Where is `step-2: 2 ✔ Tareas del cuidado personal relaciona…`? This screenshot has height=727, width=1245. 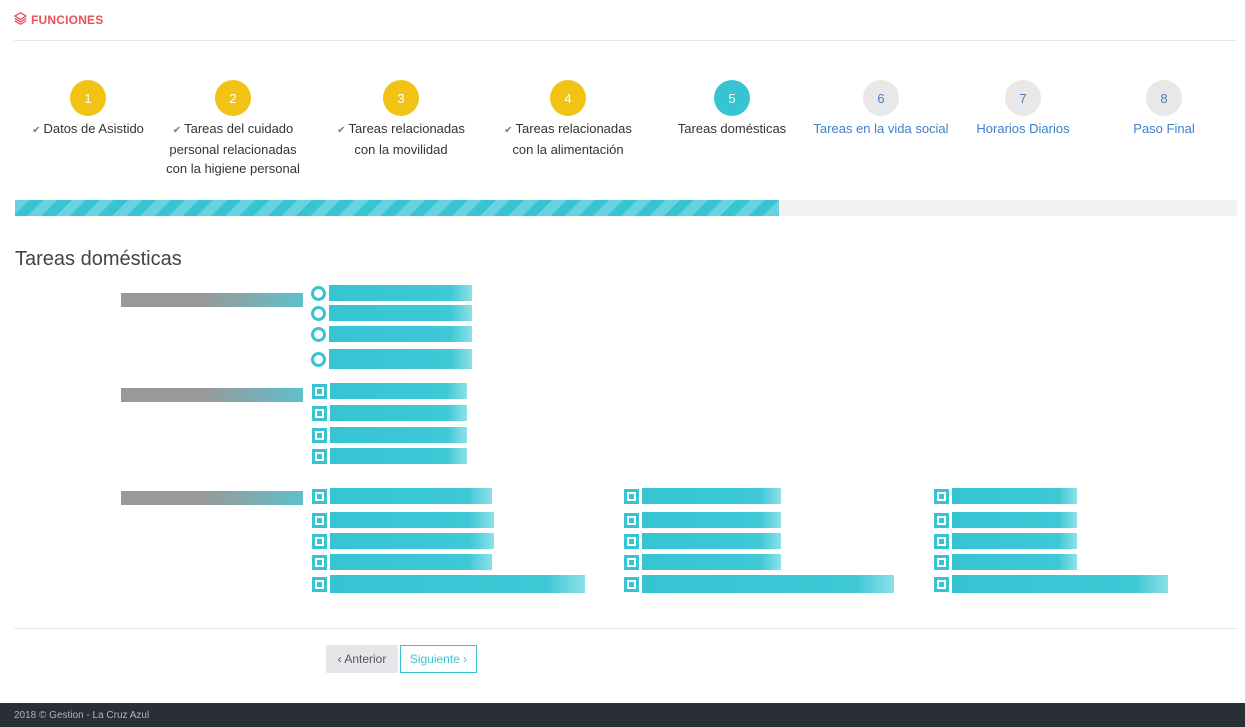
step-2: 2 ✔ Tareas del cuidado personal relaciona… is located at coordinates (233, 129).